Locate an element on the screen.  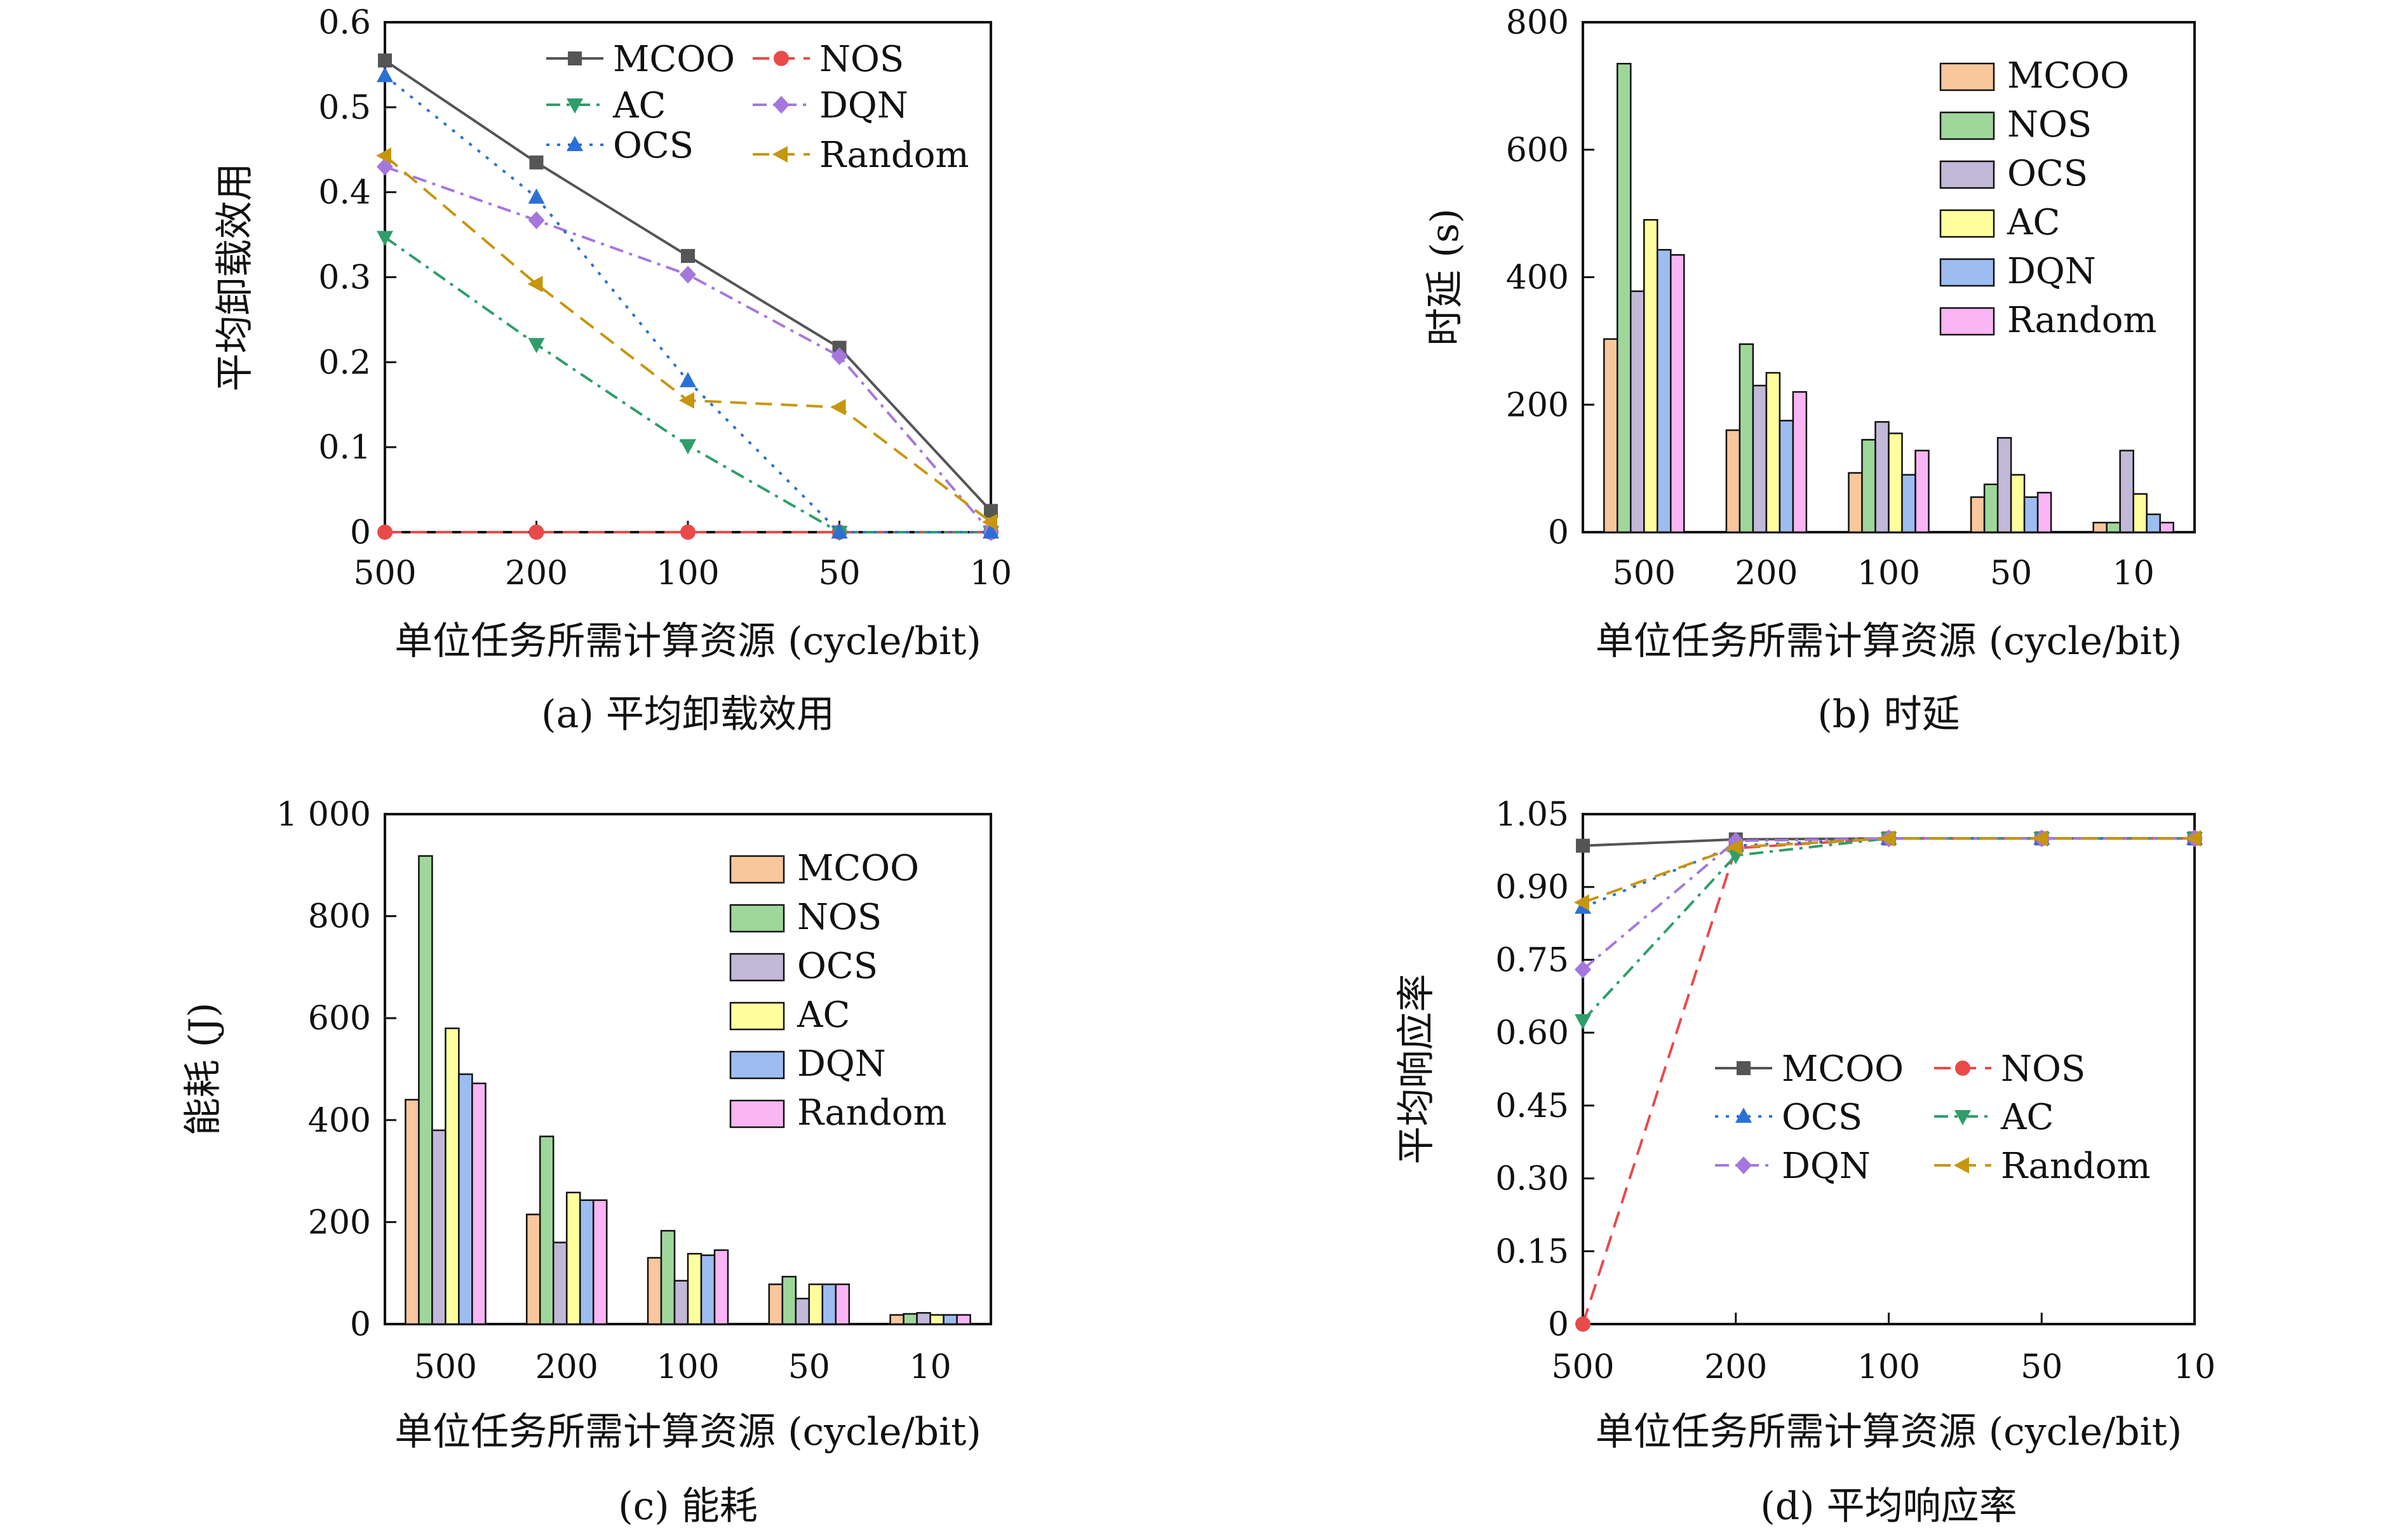
legend-marker-ocs is located at coordinates (575, 143).